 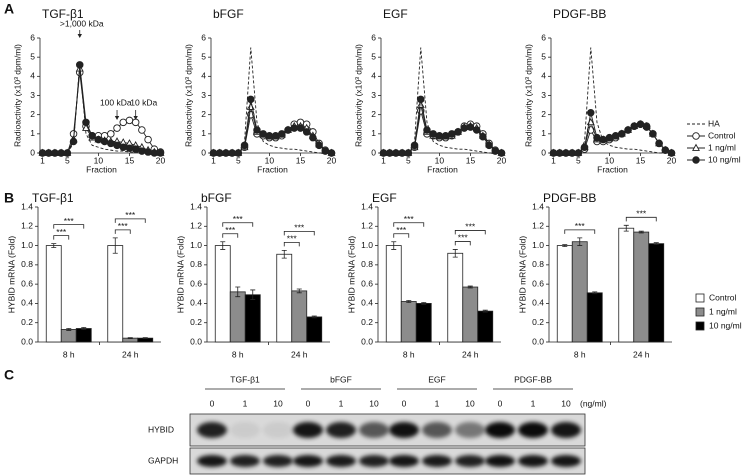 I want to click on y-tick-label: 6, so click(x=373, y=37).